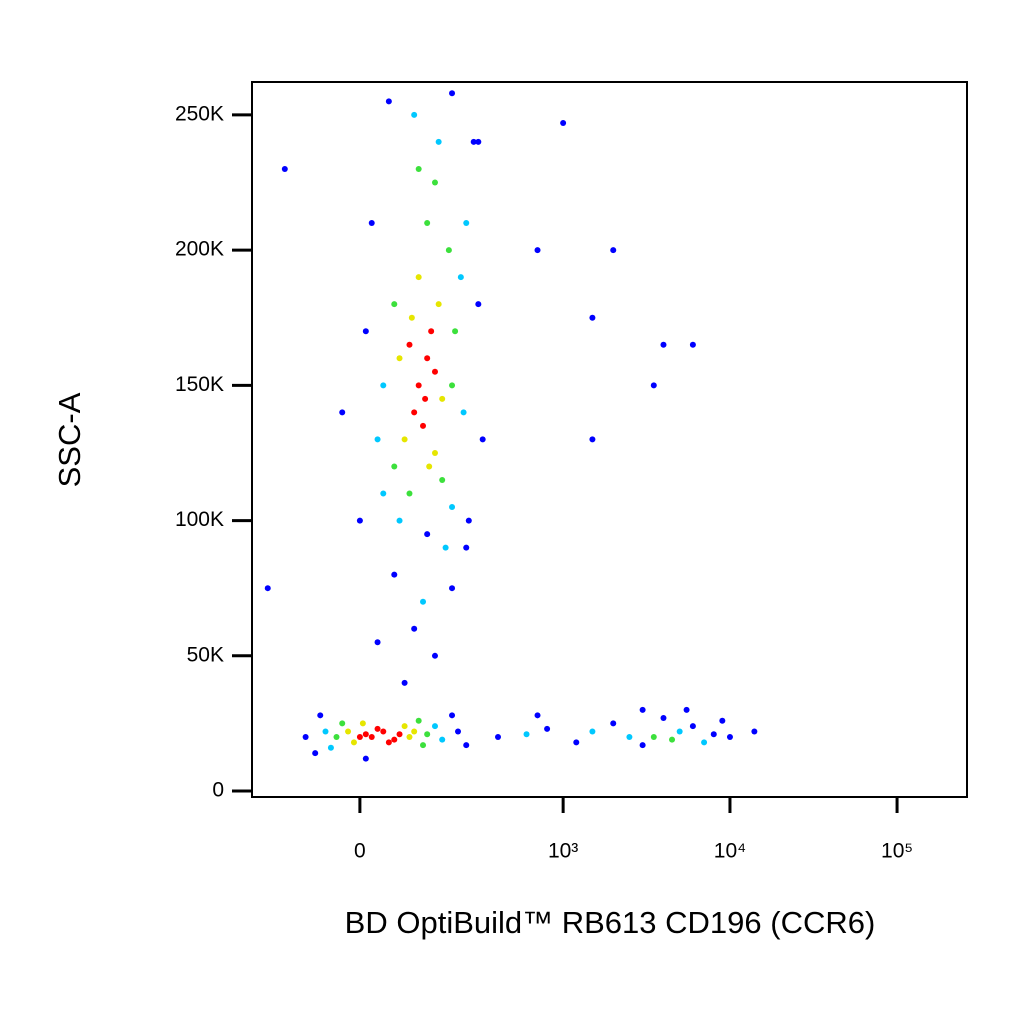  Describe the element at coordinates (199, 384) in the screenshot. I see `y-tick-label: 150K` at that location.